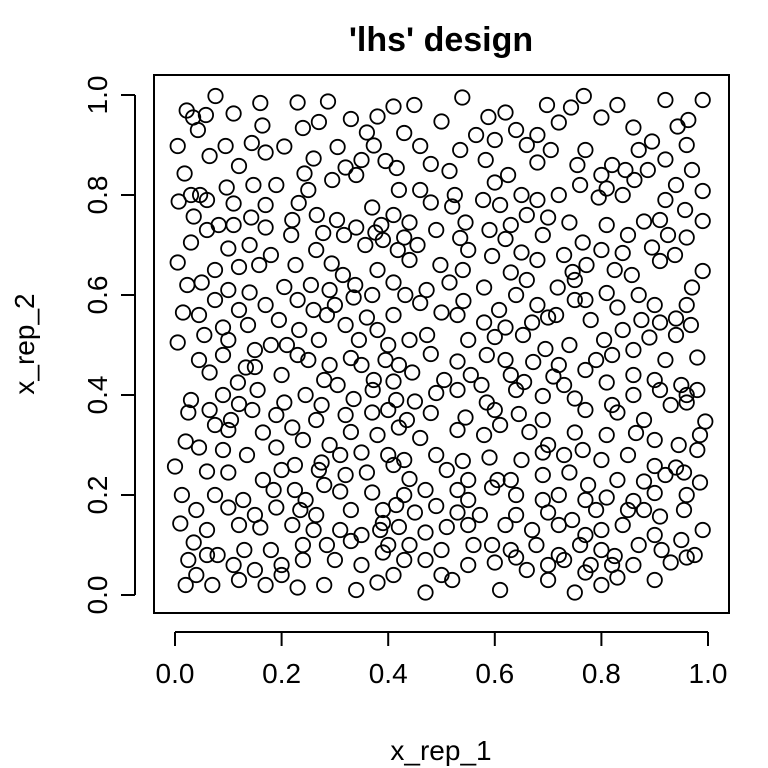 The width and height of the screenshot is (768, 768). What do you see at coordinates (441, 40) in the screenshot?
I see `chart-title: 'lhs' design` at bounding box center [441, 40].